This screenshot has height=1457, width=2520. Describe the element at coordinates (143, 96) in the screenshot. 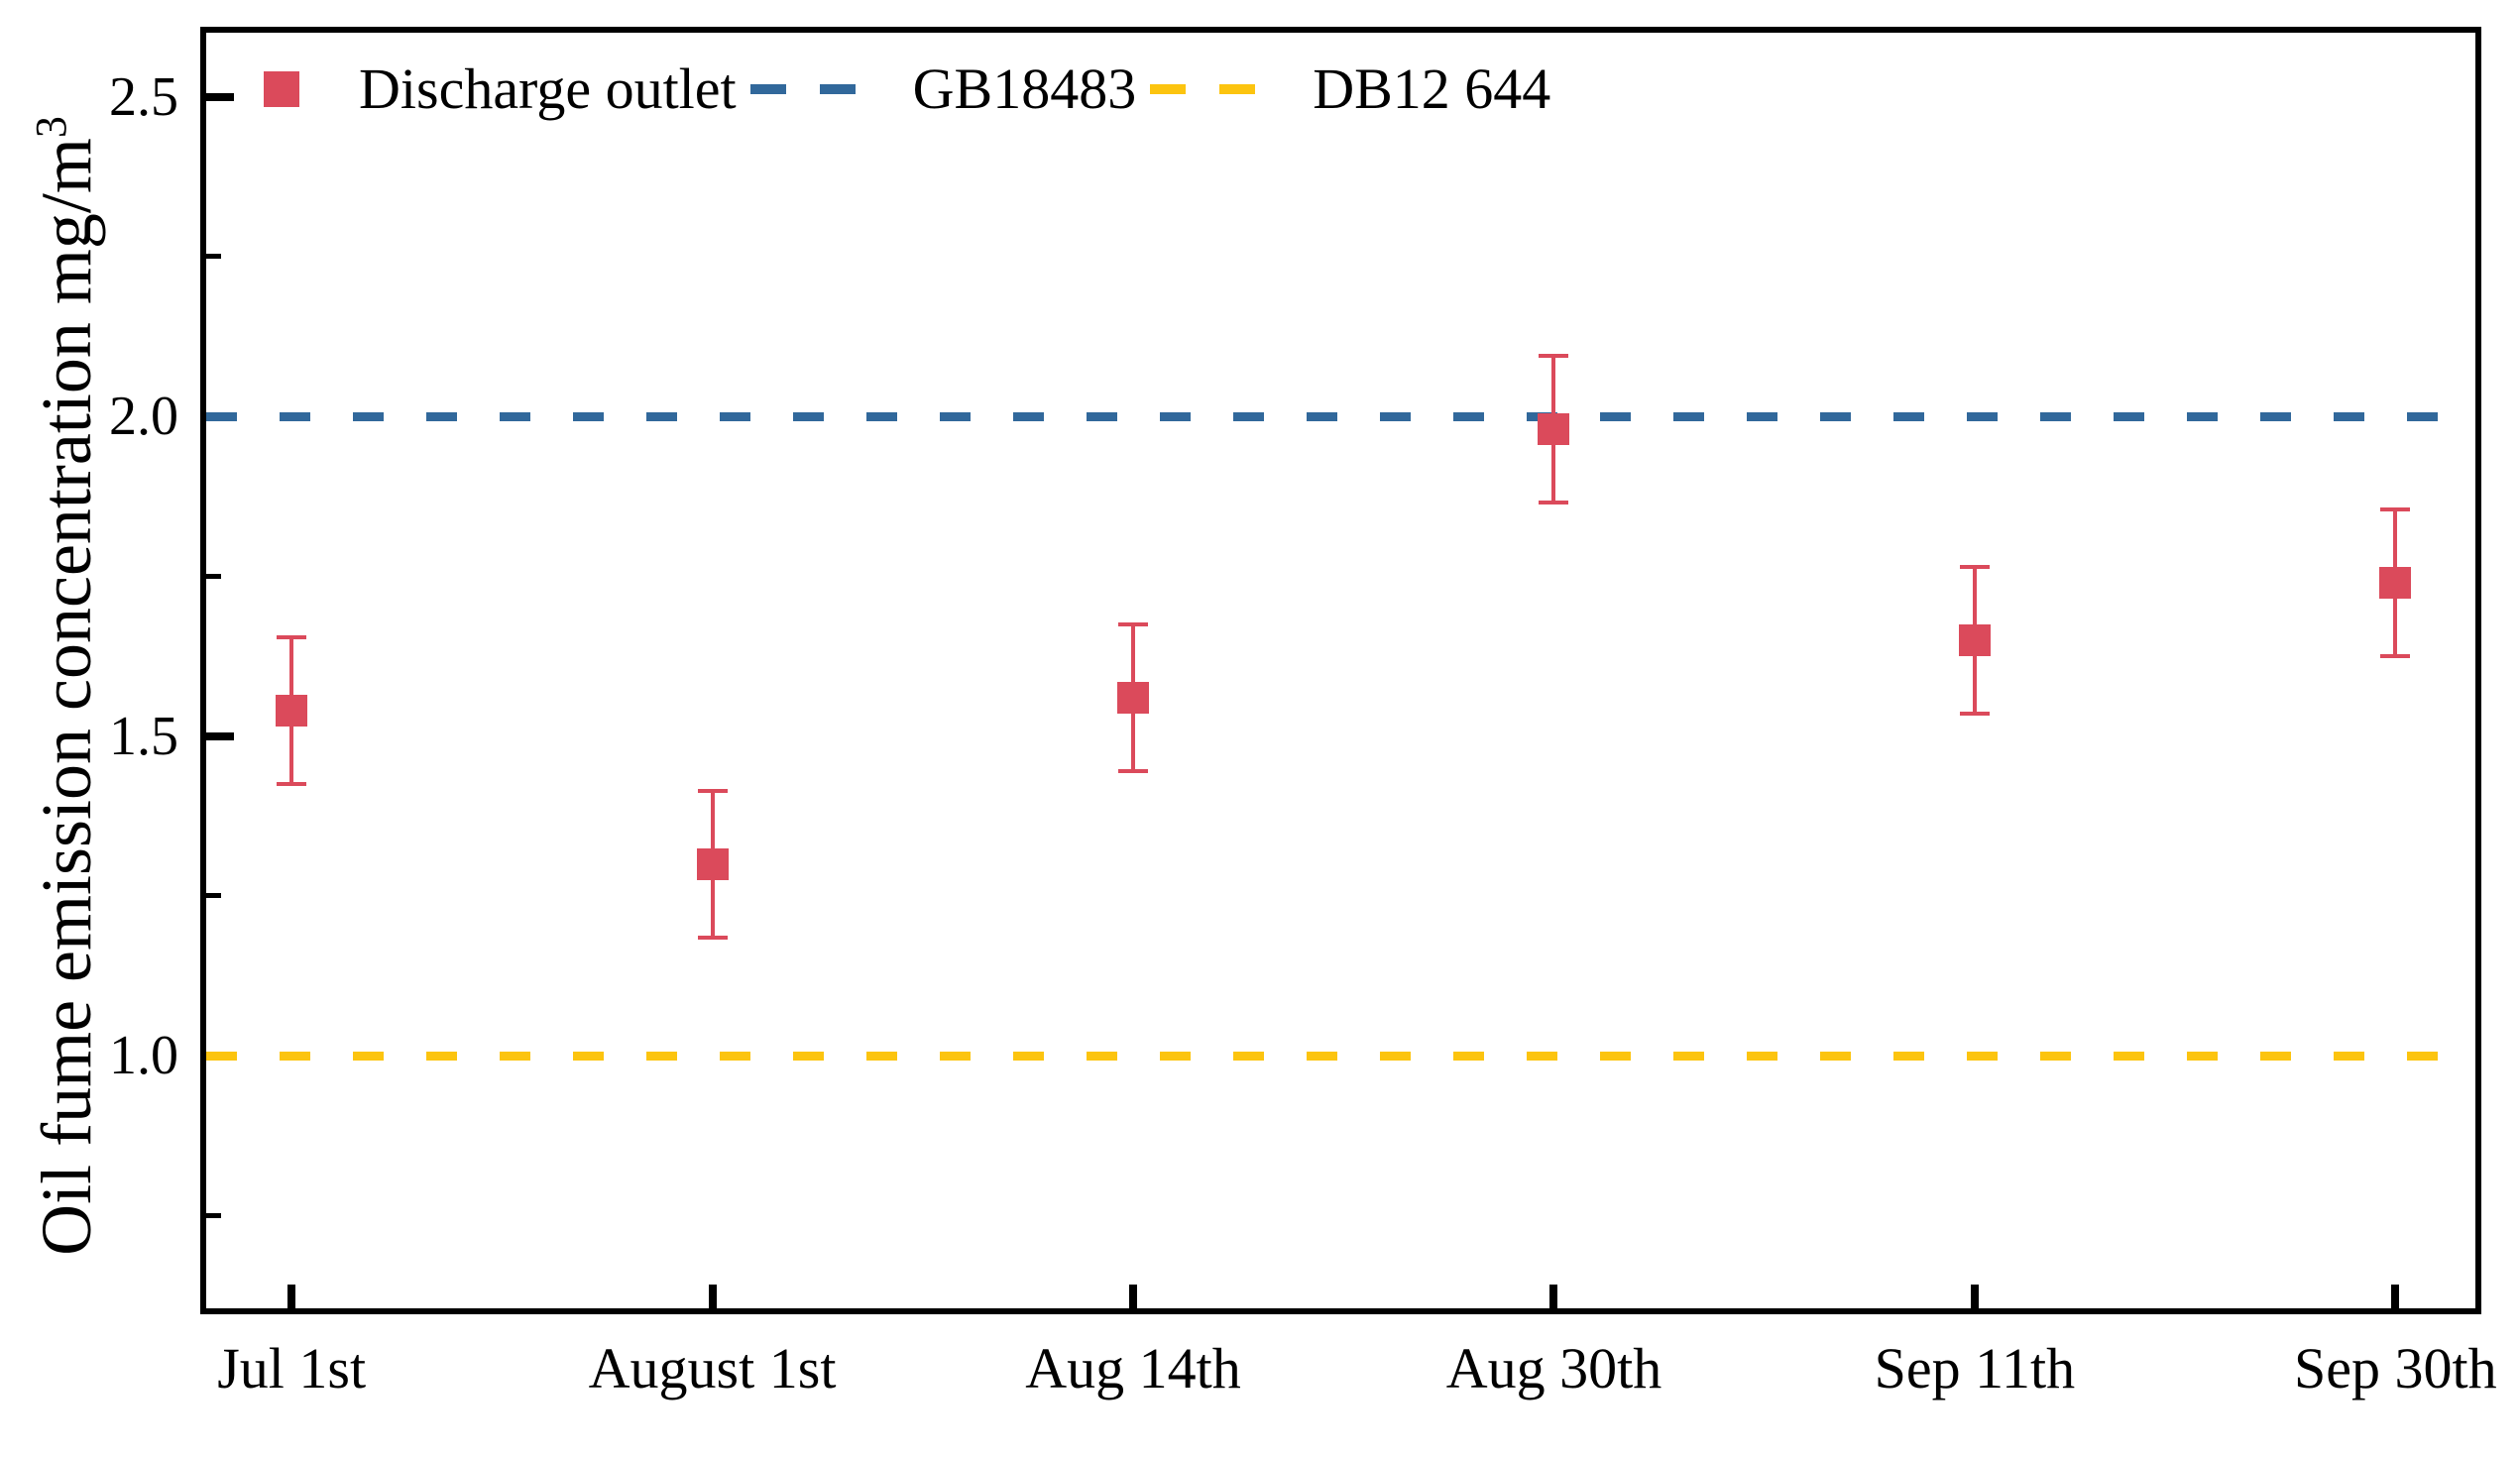

I see `y-axis-tick-label: 2.5` at that location.